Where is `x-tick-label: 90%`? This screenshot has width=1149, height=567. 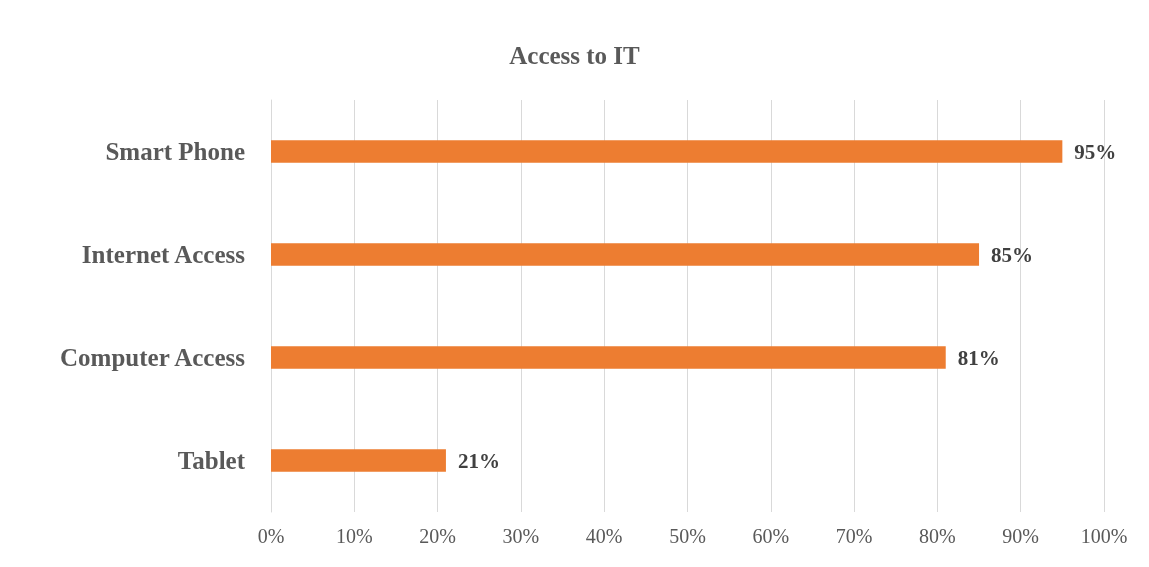
x-tick-label: 90% is located at coordinates (1021, 536).